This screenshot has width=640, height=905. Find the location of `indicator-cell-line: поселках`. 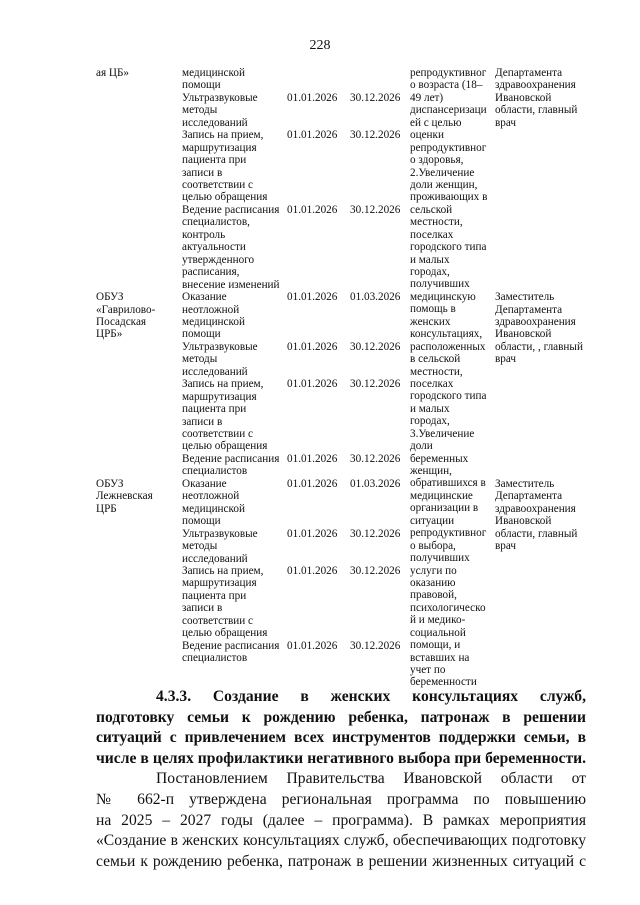

indicator-cell-line: поселках is located at coordinates (432, 234).